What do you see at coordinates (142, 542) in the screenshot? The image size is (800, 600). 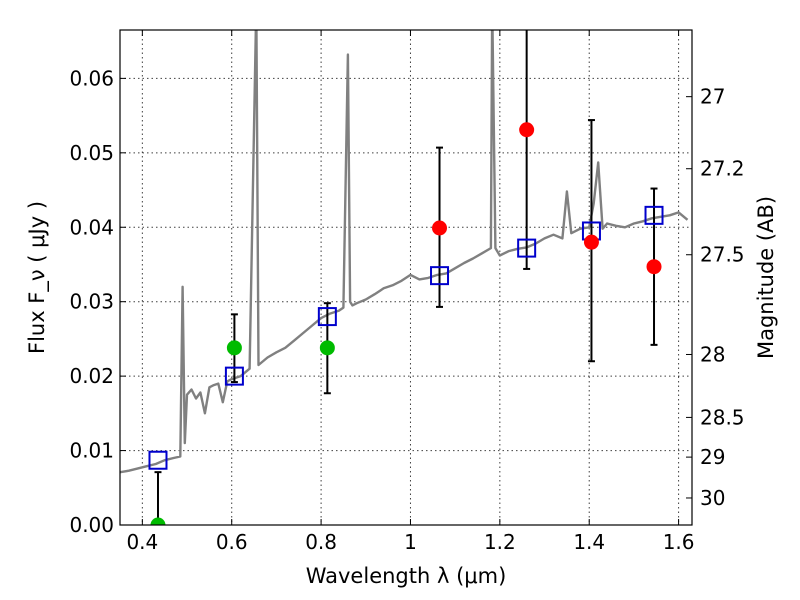 I see `x-tick-label: 0.4` at bounding box center [142, 542].